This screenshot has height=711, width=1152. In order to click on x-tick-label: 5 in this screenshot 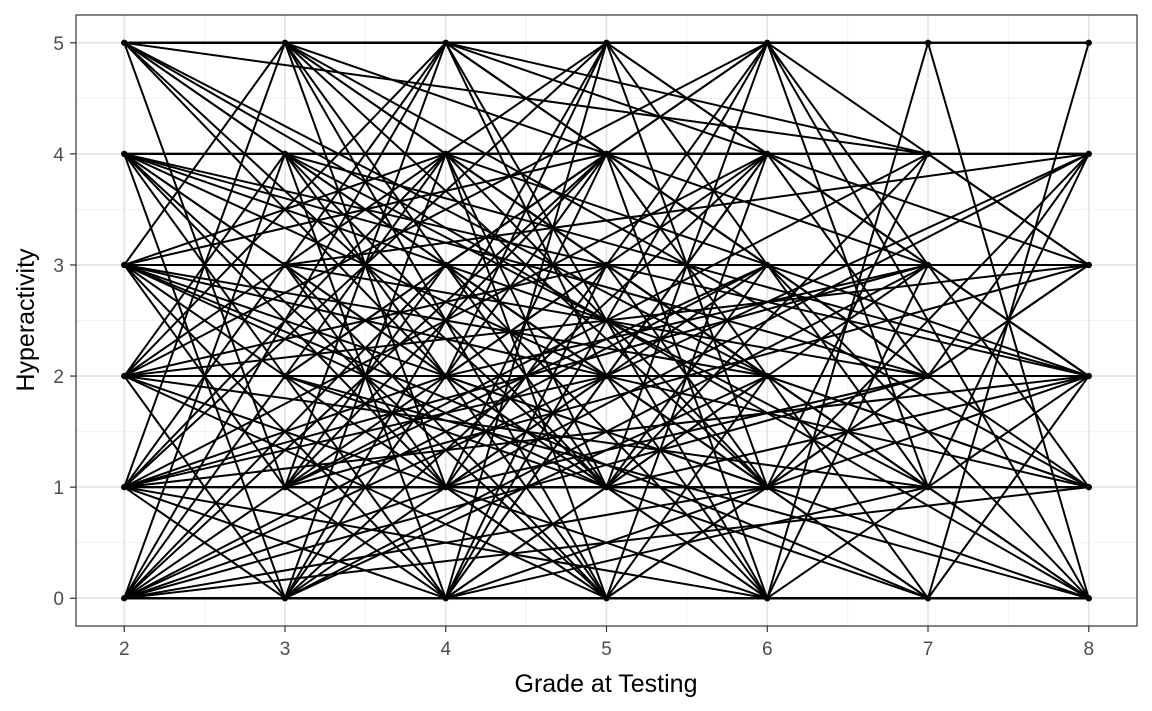, I will do `click(606, 649)`.